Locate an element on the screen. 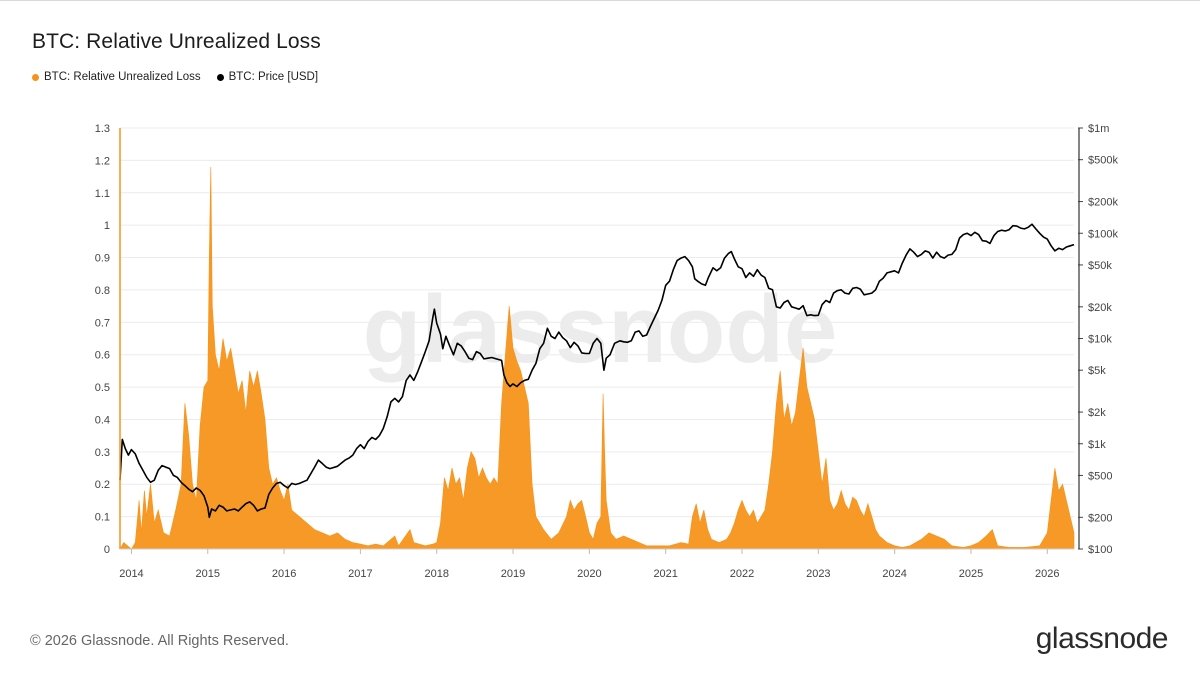  right-tick-label: $10k is located at coordinates (1100, 340).